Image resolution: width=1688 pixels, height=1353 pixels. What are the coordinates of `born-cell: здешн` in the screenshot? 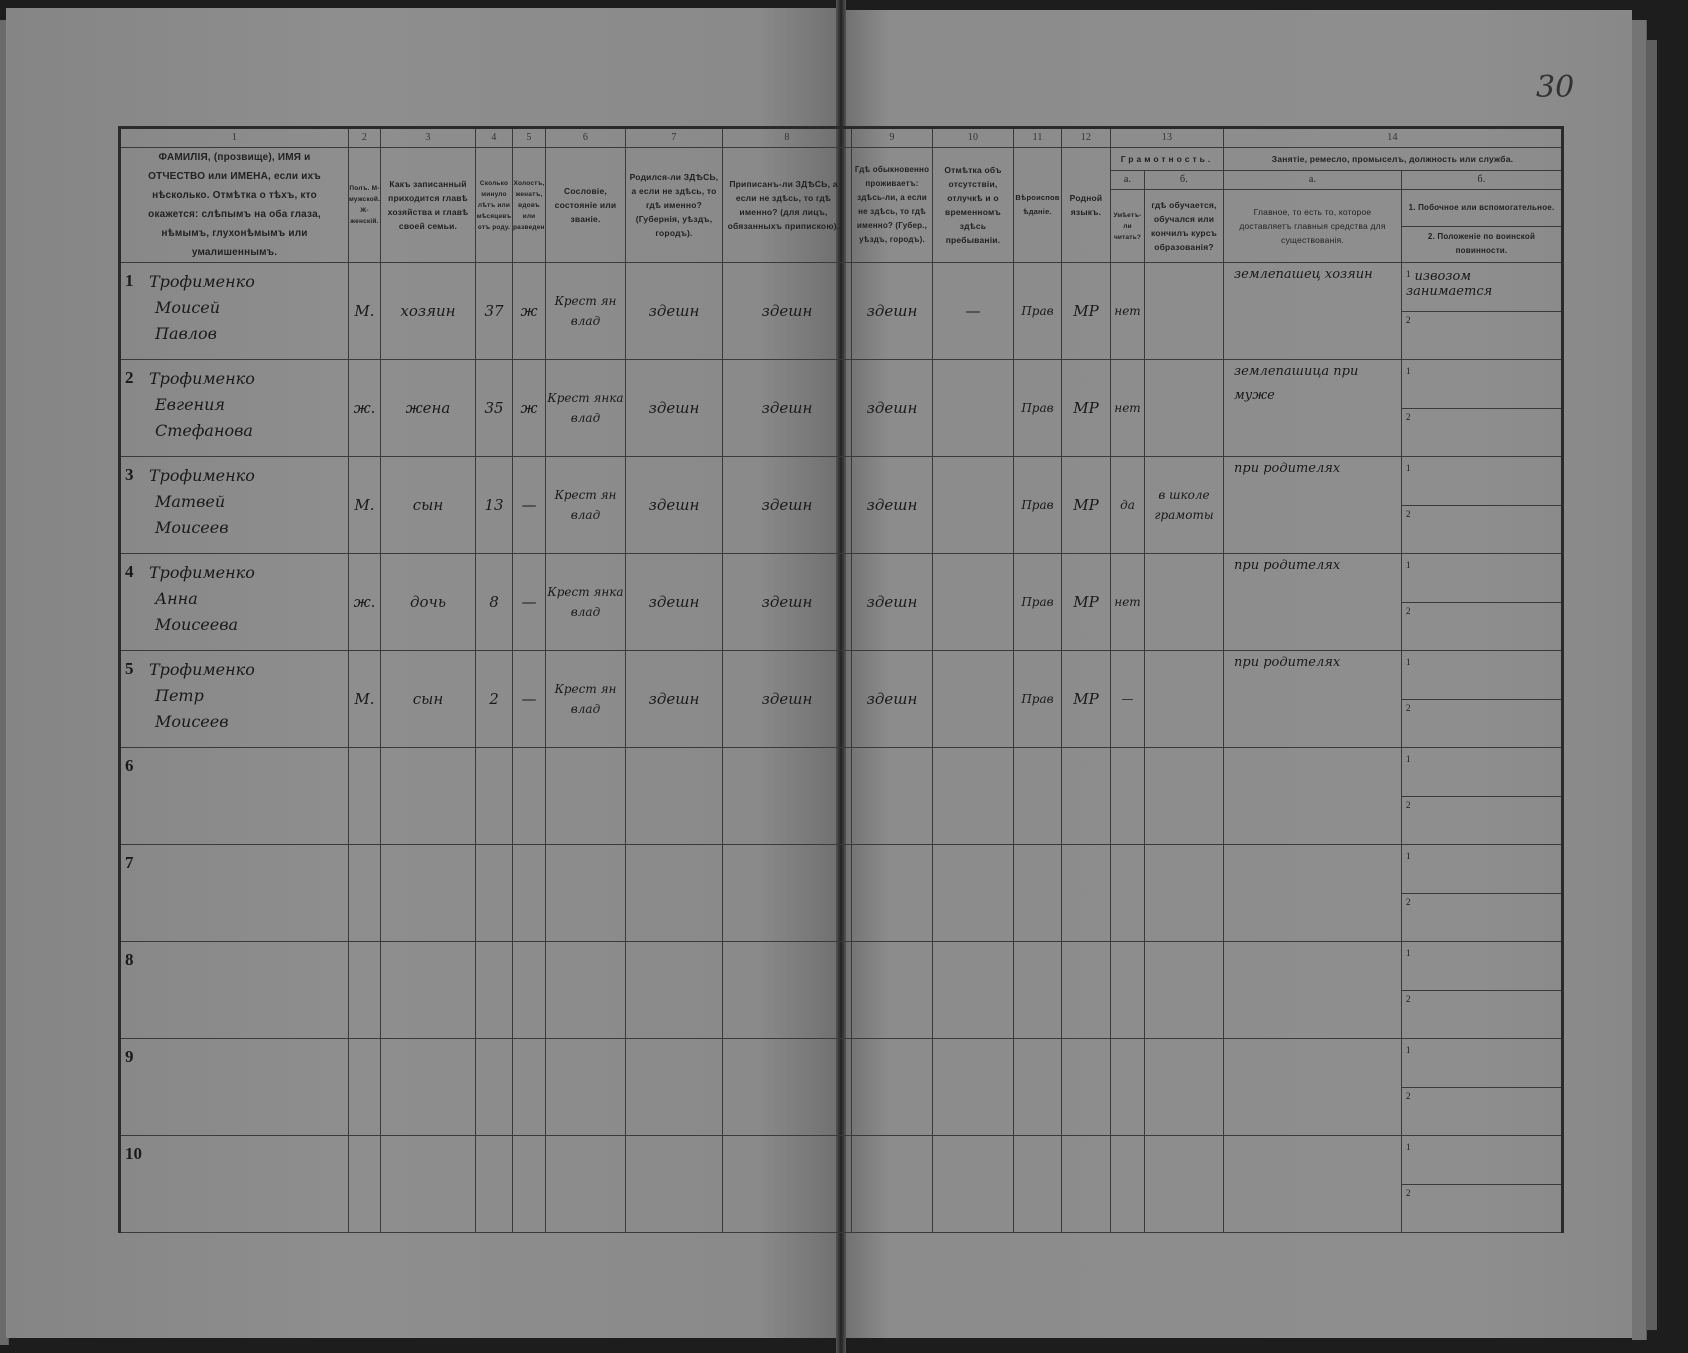 It's located at (674, 408).